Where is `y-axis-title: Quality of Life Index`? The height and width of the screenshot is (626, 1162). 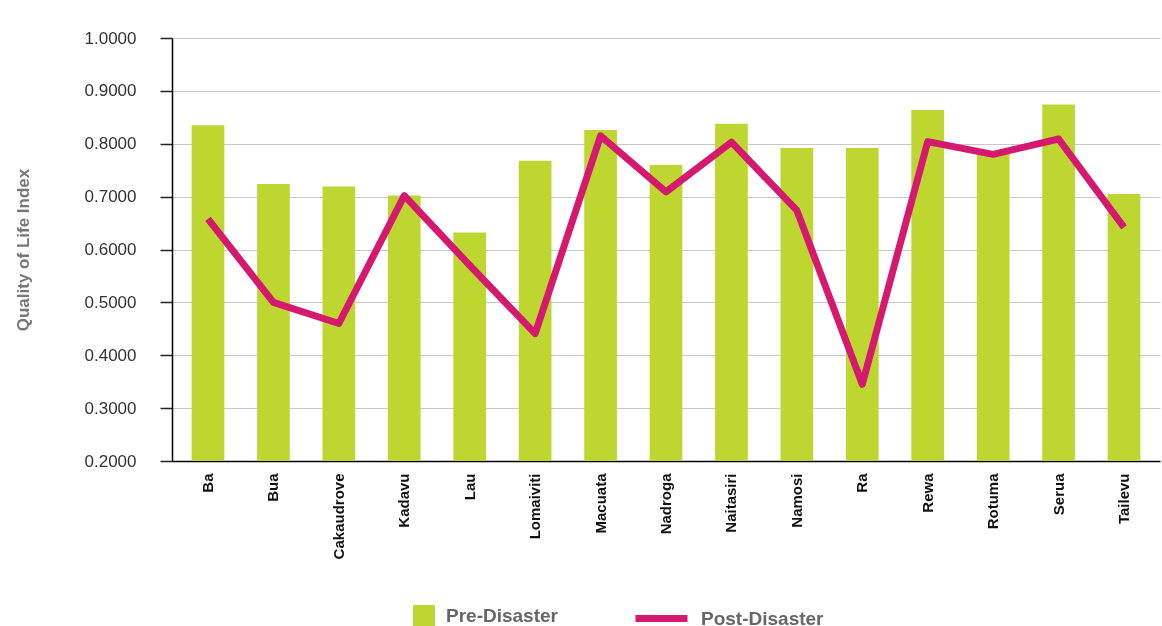
y-axis-title: Quality of Life Index is located at coordinates (23, 250).